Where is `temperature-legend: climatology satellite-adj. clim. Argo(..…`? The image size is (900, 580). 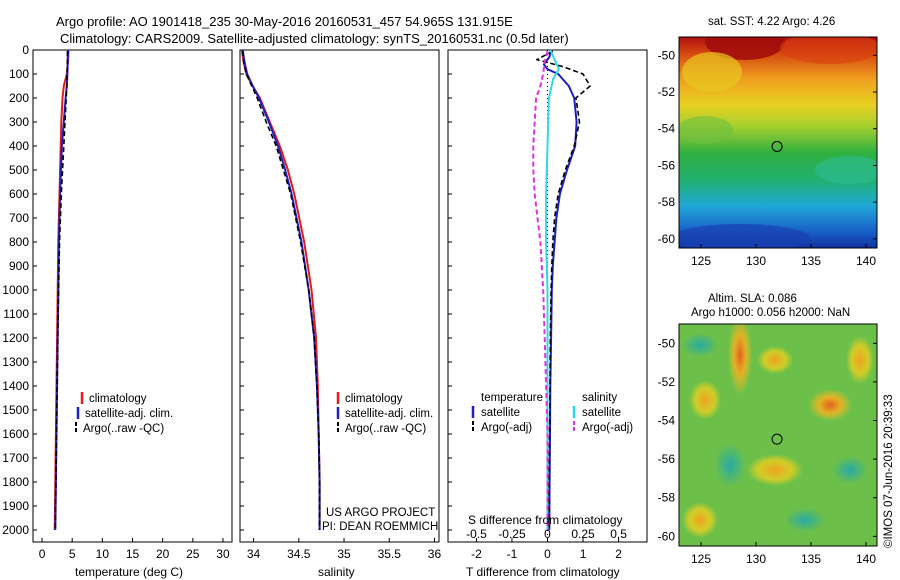
temperature-legend: climatology satellite-adj. clim. Argo(..… is located at coordinates (124, 413).